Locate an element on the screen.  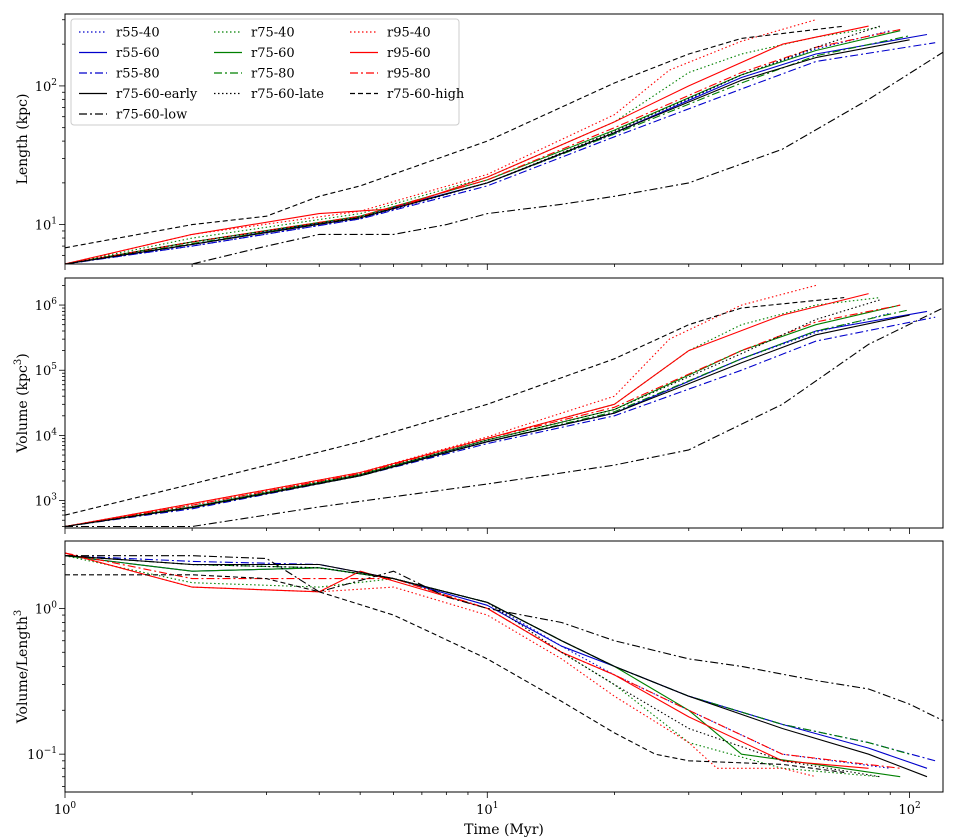
y-tick-label: 10¹ is located at coordinates (46, 225).